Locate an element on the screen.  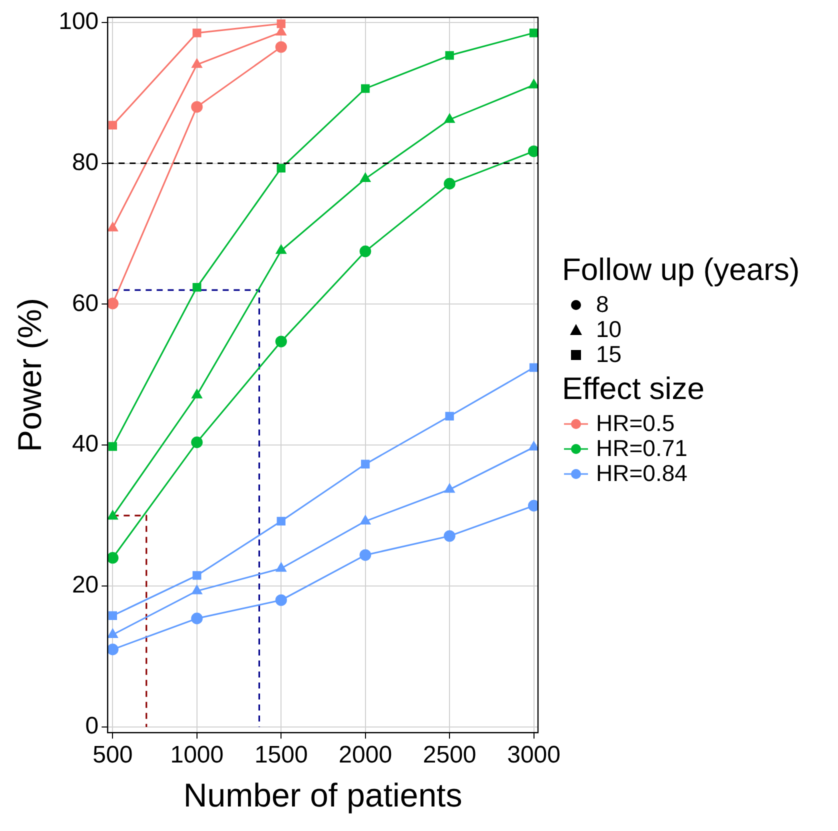
x-tick-label: 3000 is located at coordinates (533, 755).